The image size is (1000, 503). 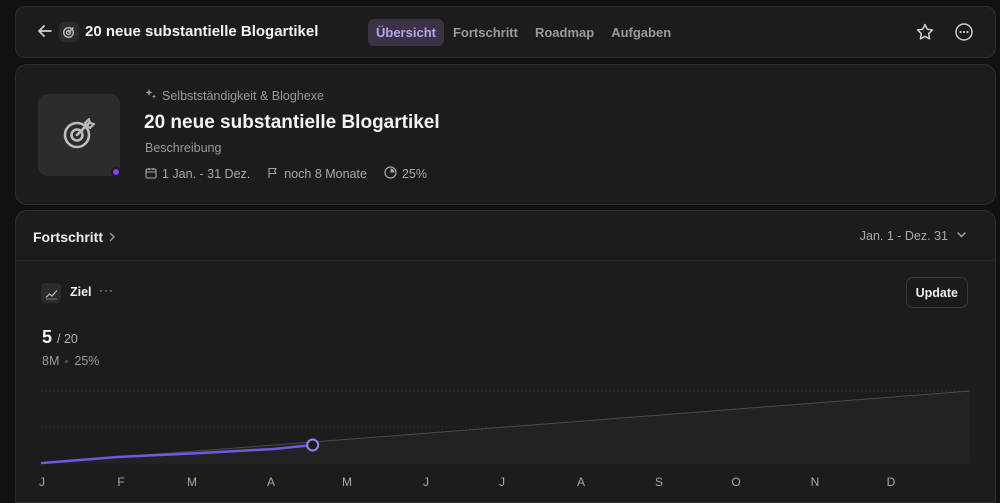 What do you see at coordinates (317, 174) in the screenshot?
I see `time-remaining: noch 8 Monate` at bounding box center [317, 174].